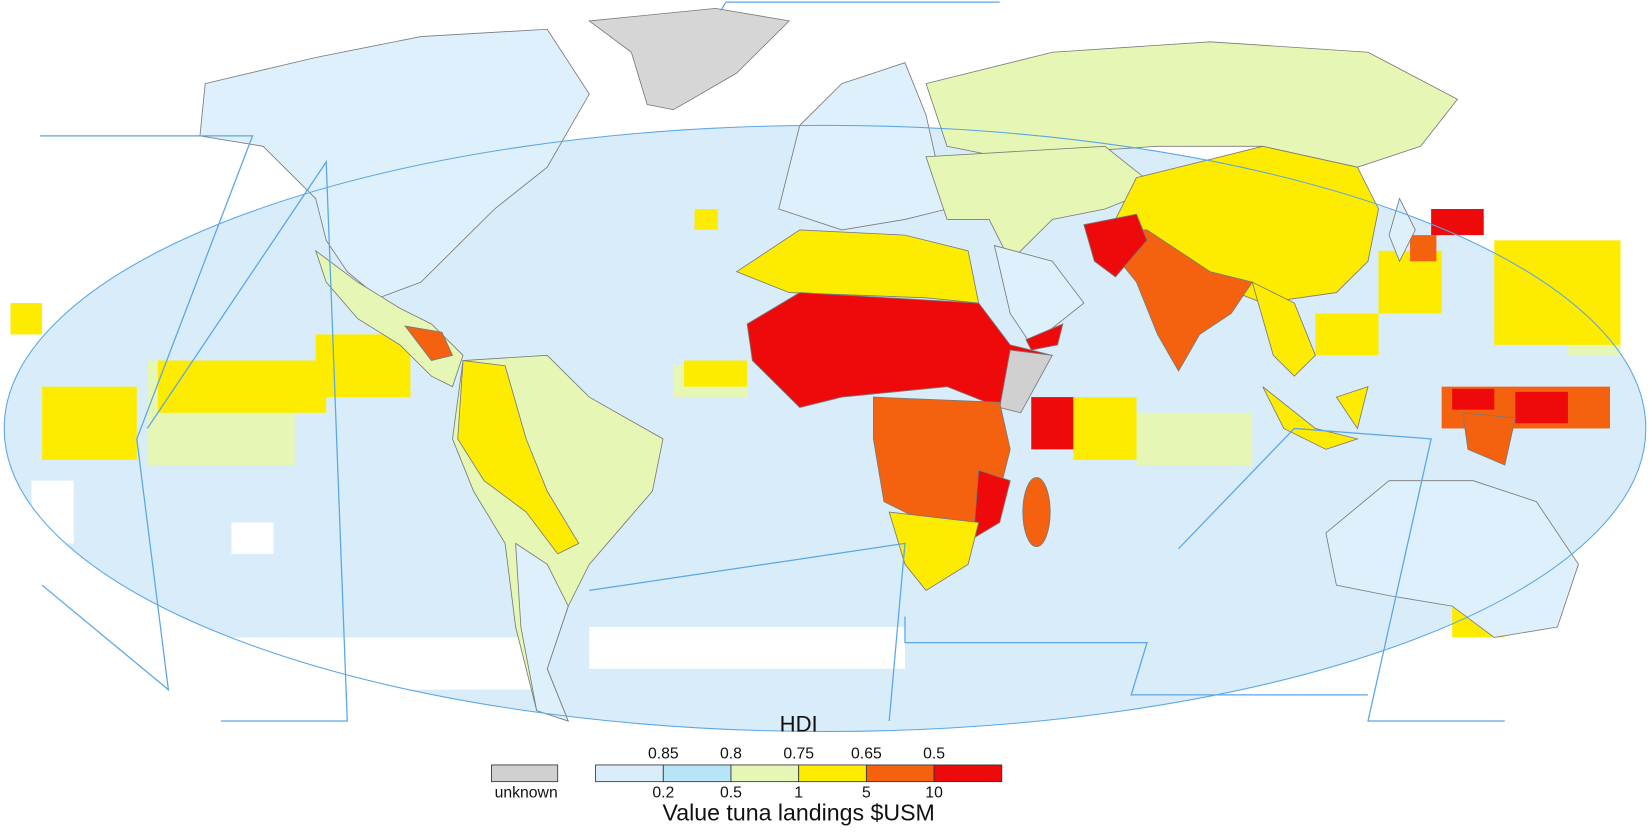  What do you see at coordinates (799, 812) in the screenshot?
I see `legend-axis-title: Value tuna landings $USM` at bounding box center [799, 812].